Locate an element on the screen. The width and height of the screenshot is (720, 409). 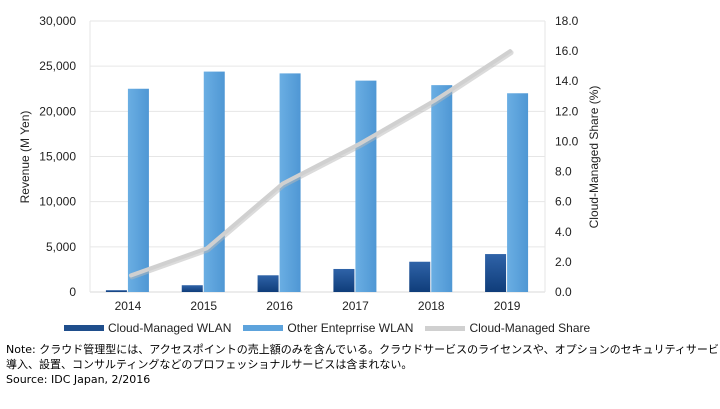
x-tick-label: 2017 is located at coordinates (355, 306).